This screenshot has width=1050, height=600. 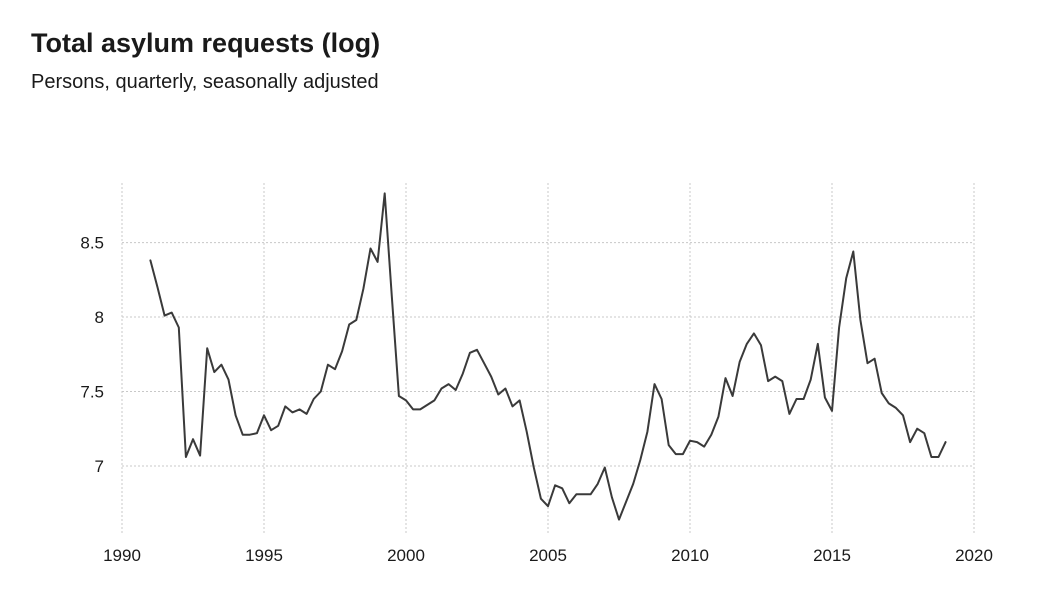 What do you see at coordinates (92, 392) in the screenshot?
I see `y-tick-label: 7.5` at bounding box center [92, 392].